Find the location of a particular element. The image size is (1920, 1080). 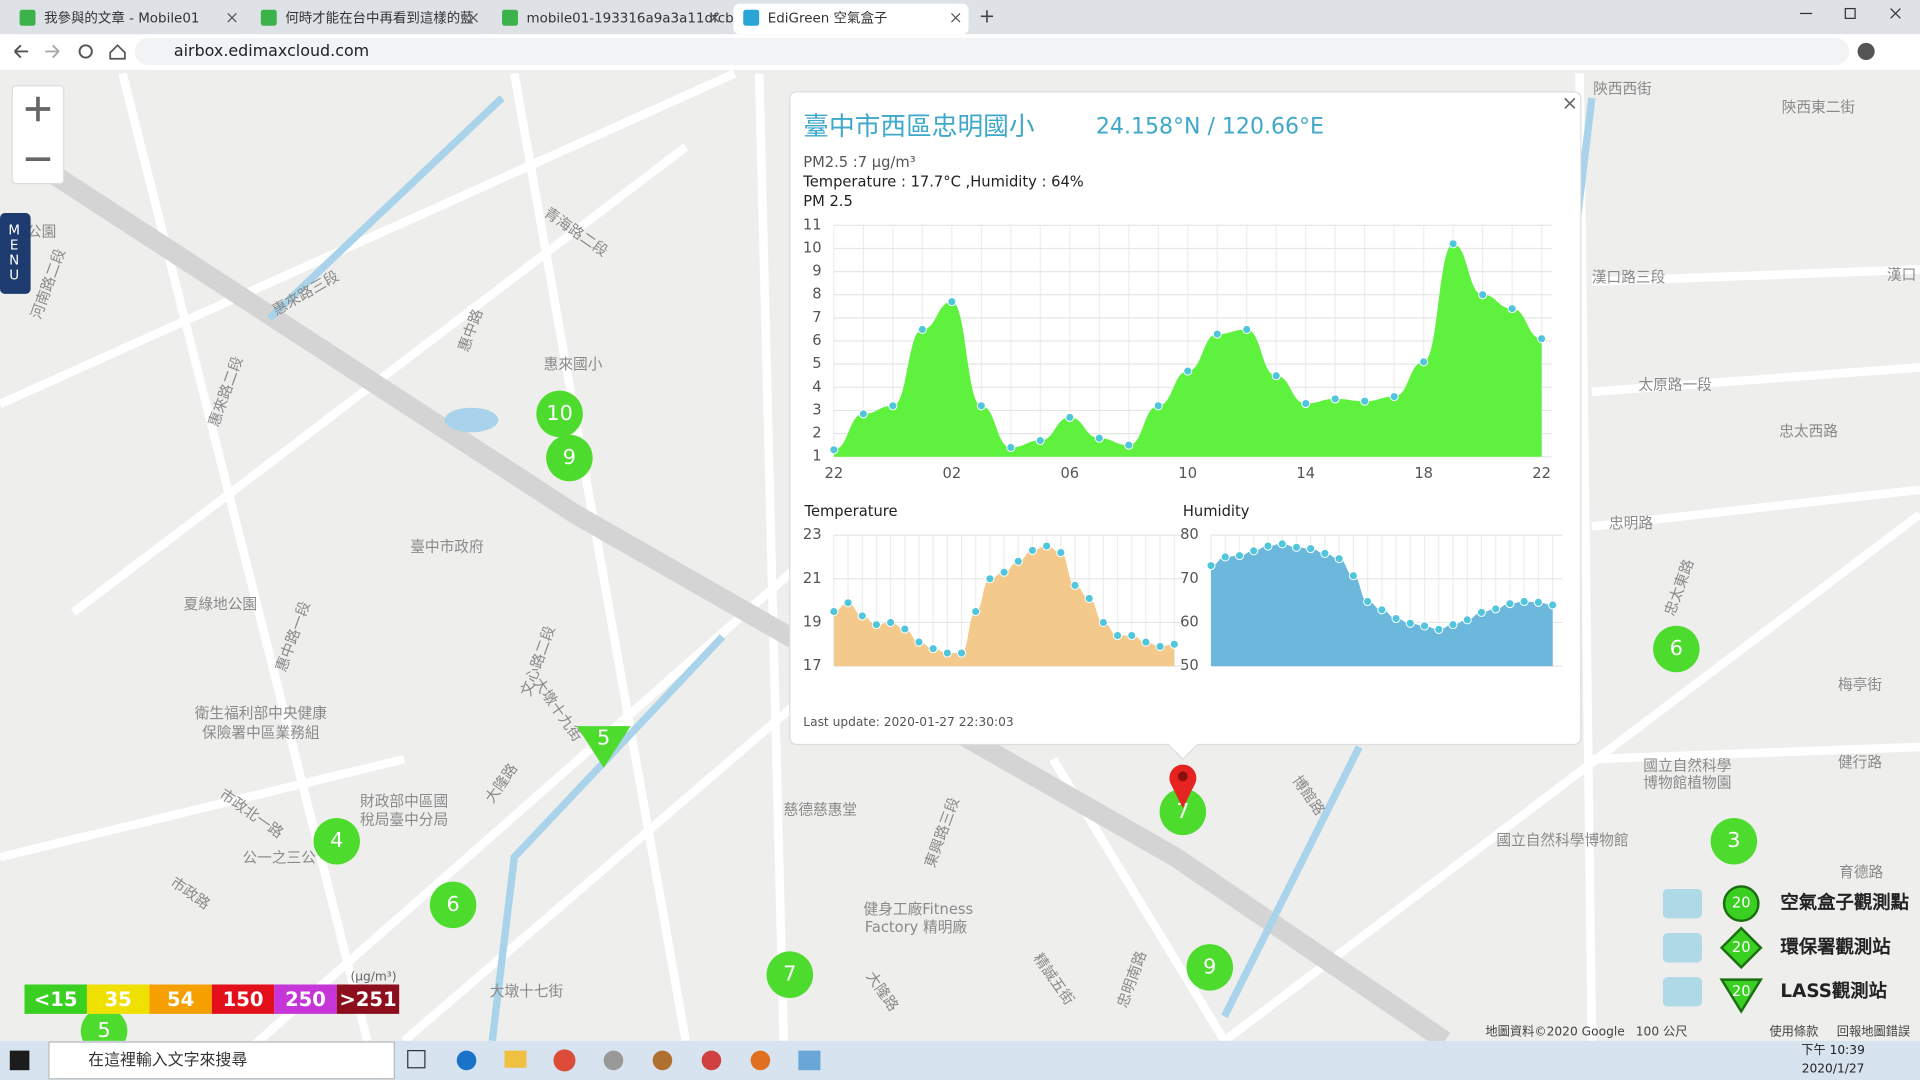

y-tick-label: 60 is located at coordinates (1189, 621).